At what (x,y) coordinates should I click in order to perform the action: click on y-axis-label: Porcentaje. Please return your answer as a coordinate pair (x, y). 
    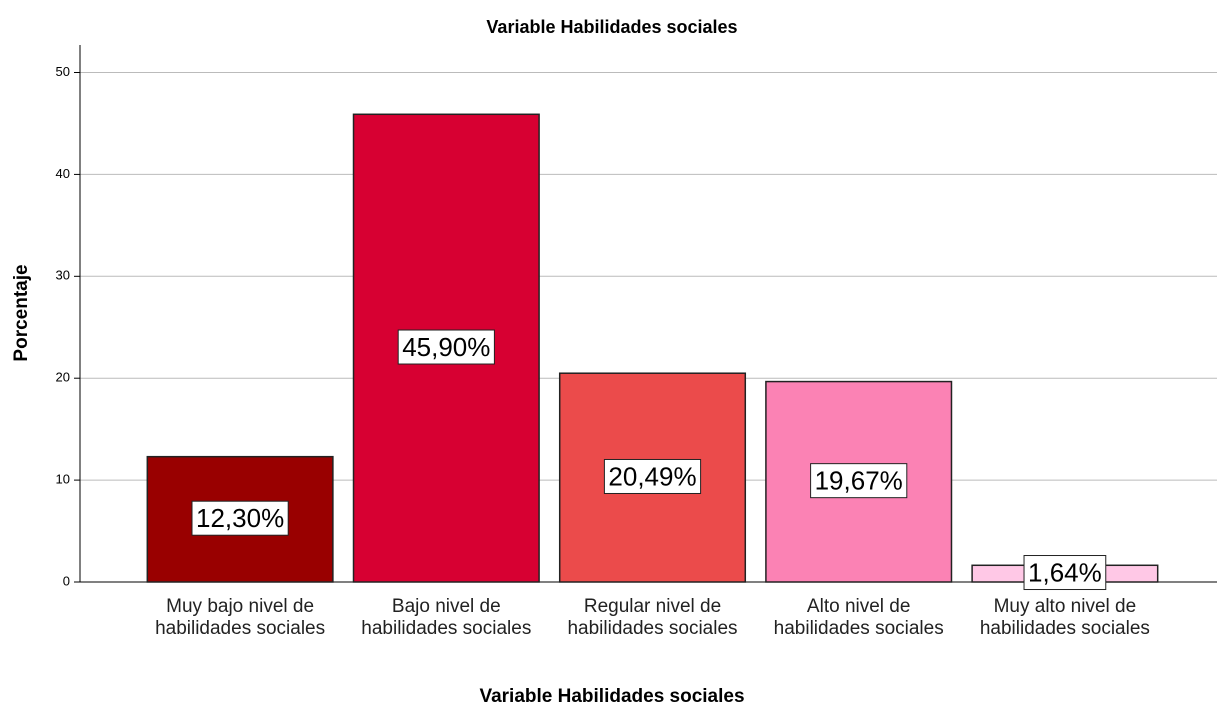
    Looking at the image, I should click on (21, 312).